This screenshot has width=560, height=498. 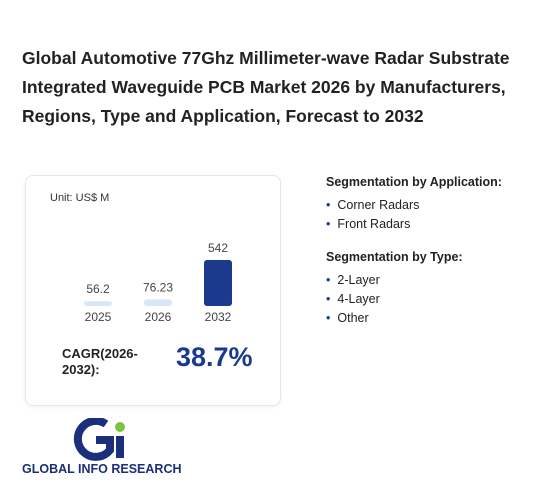 I want to click on item-text: 2-Layer, so click(x=358, y=280).